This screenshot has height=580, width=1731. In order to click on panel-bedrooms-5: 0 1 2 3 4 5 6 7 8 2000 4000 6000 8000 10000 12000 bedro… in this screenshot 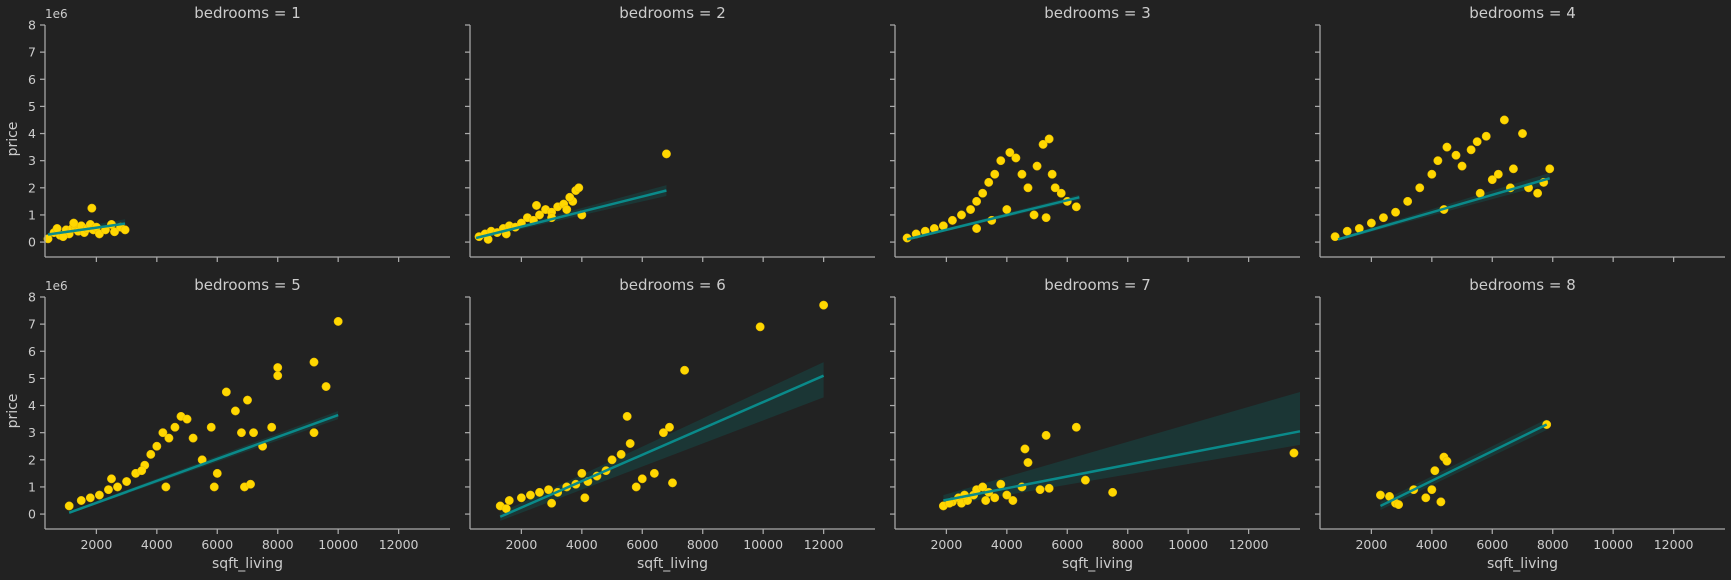, I will do `click(227, 424)`.